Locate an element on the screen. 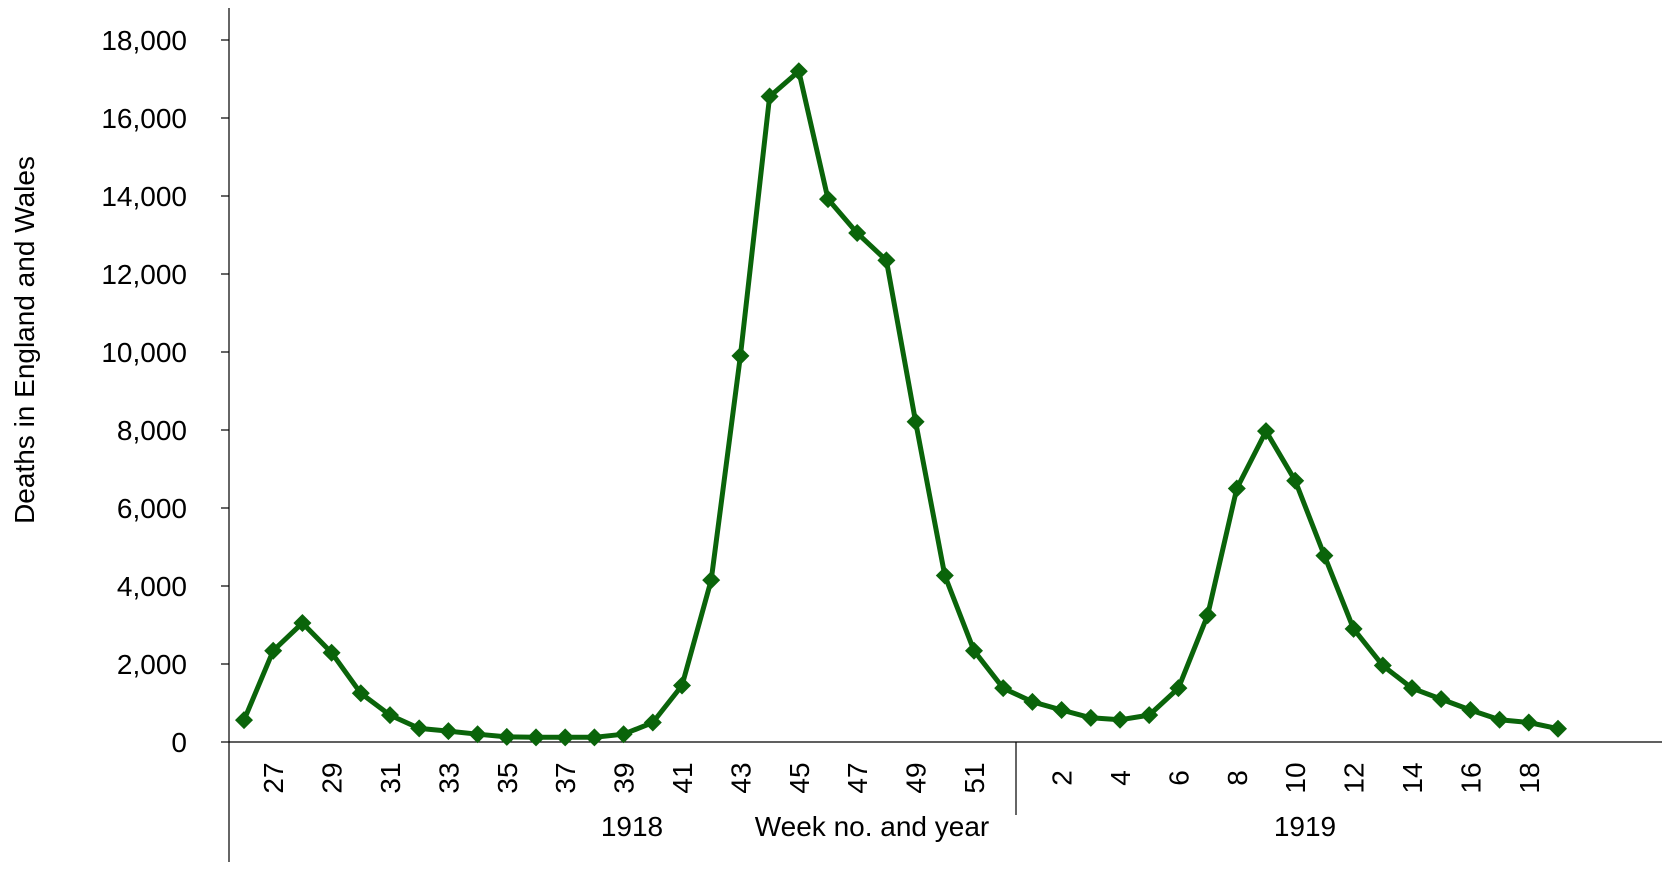 This screenshot has width=1662, height=894. x-axis-ticks: 27 29 31 33 35 37 39 41 43 45 47 49 51 2 4 6 8 10 12 14 16 18 is located at coordinates (901, 777).